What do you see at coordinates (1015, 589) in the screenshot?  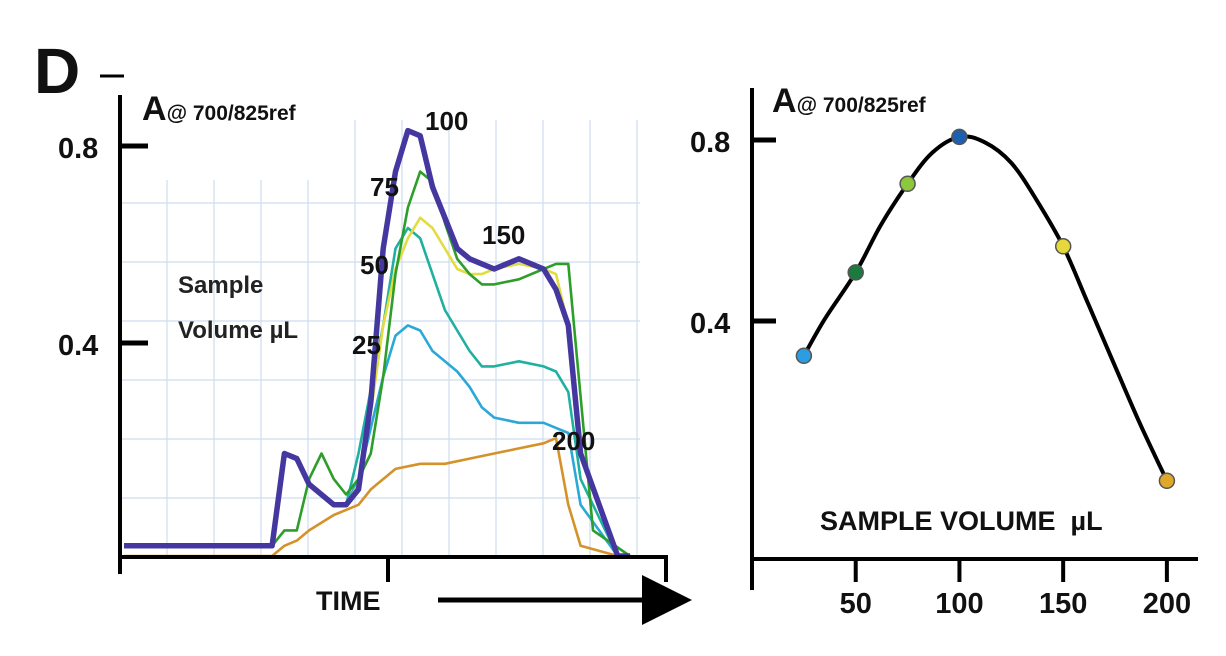 I see `right-x-ticks: 50 100 150 200` at bounding box center [1015, 589].